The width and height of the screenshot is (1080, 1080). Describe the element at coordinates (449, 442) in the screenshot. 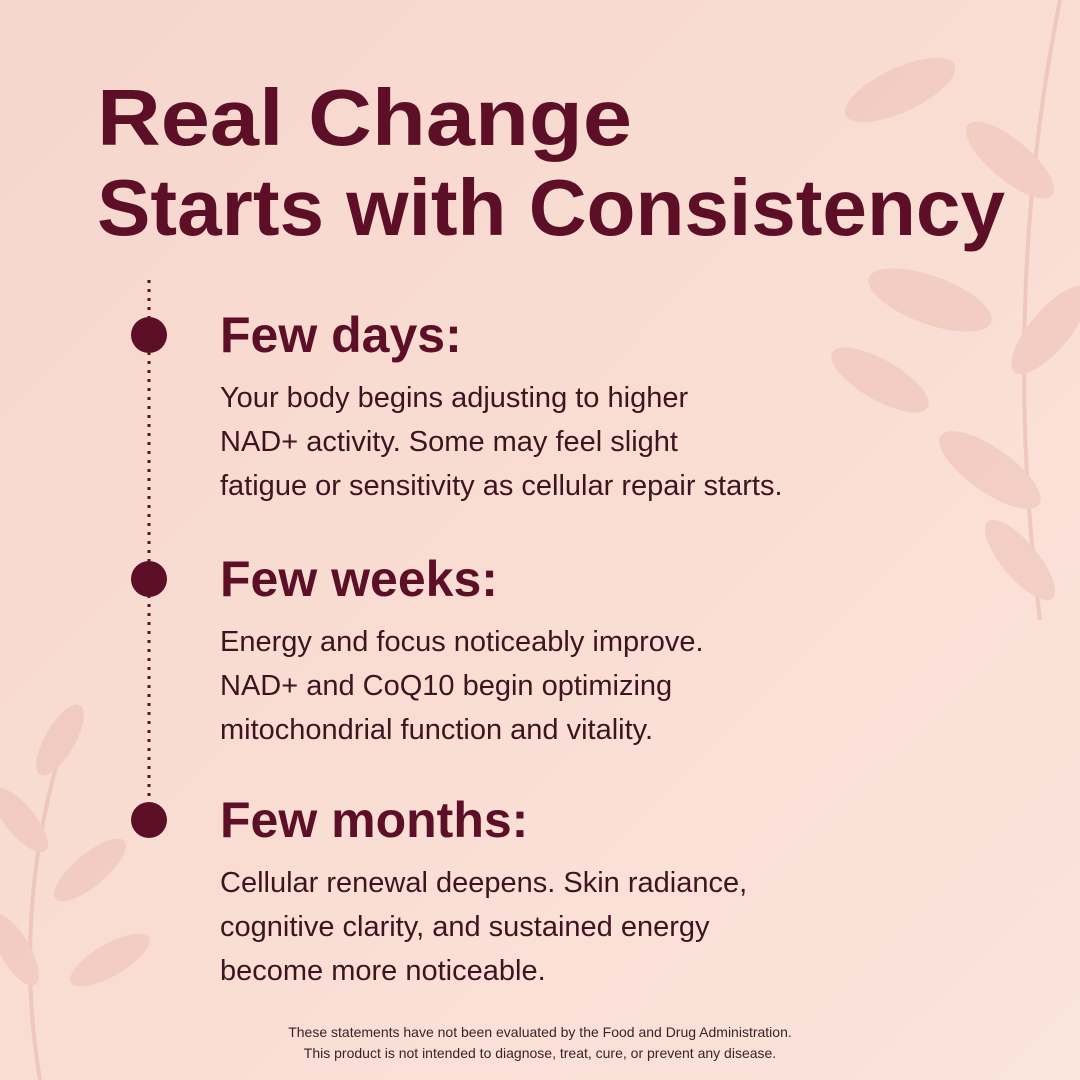

I see `step-text: NAD+ activity. Some may feel slight` at that location.